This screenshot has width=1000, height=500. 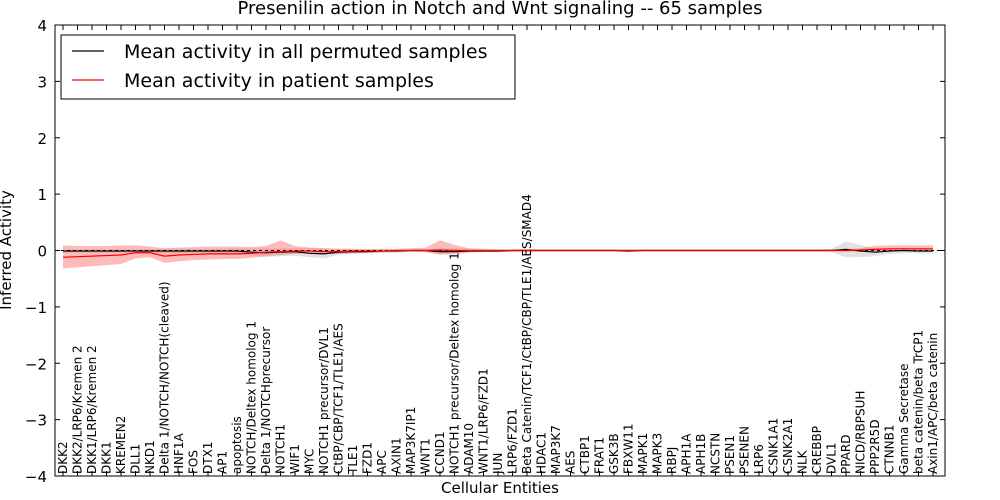 What do you see at coordinates (861, 432) in the screenshot?
I see `x-tick-label: NICD/RBPSUH` at bounding box center [861, 432].